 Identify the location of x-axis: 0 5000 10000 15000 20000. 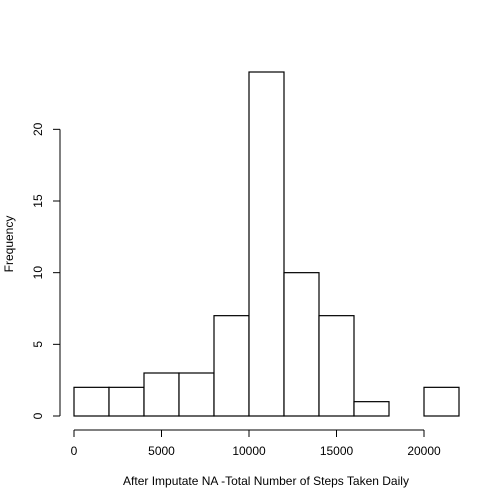
(256, 443).